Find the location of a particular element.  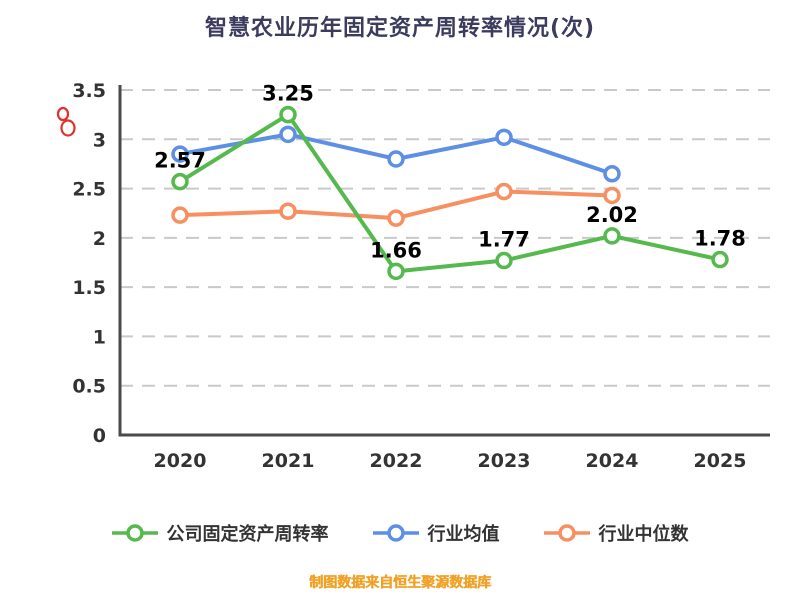

y-tick-label: 1 is located at coordinates (99, 337).